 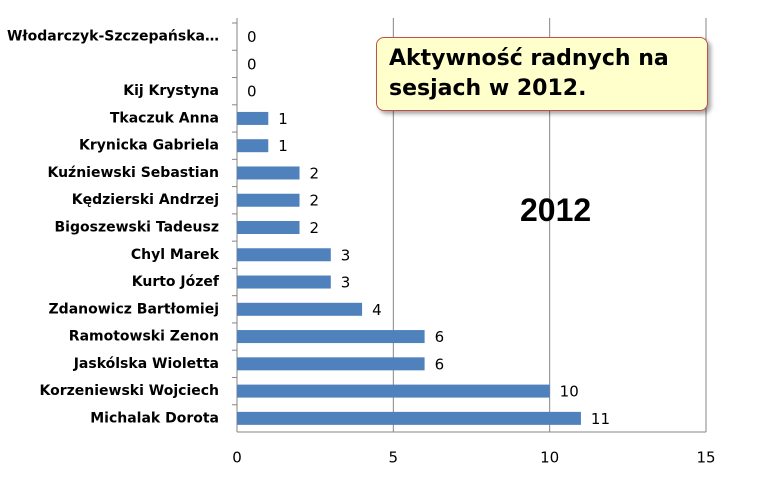 I want to click on x-tick-label: 0, so click(x=237, y=458).